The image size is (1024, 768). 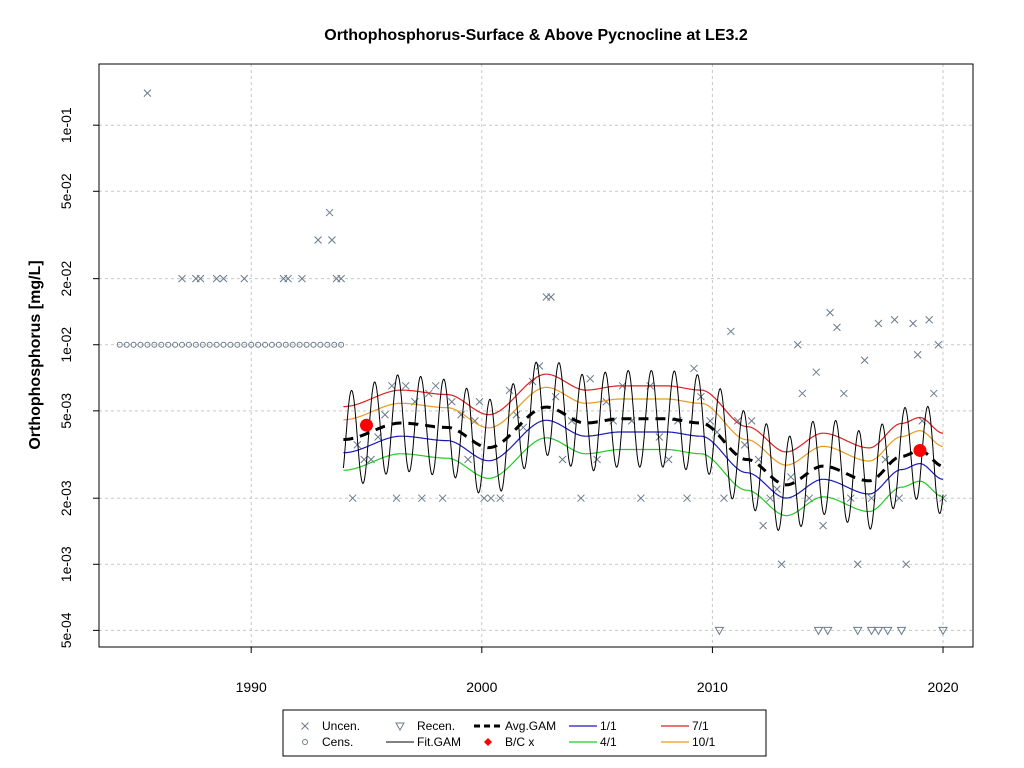 What do you see at coordinates (66, 498) in the screenshot?
I see `y-tick-label: 2e-03` at bounding box center [66, 498].